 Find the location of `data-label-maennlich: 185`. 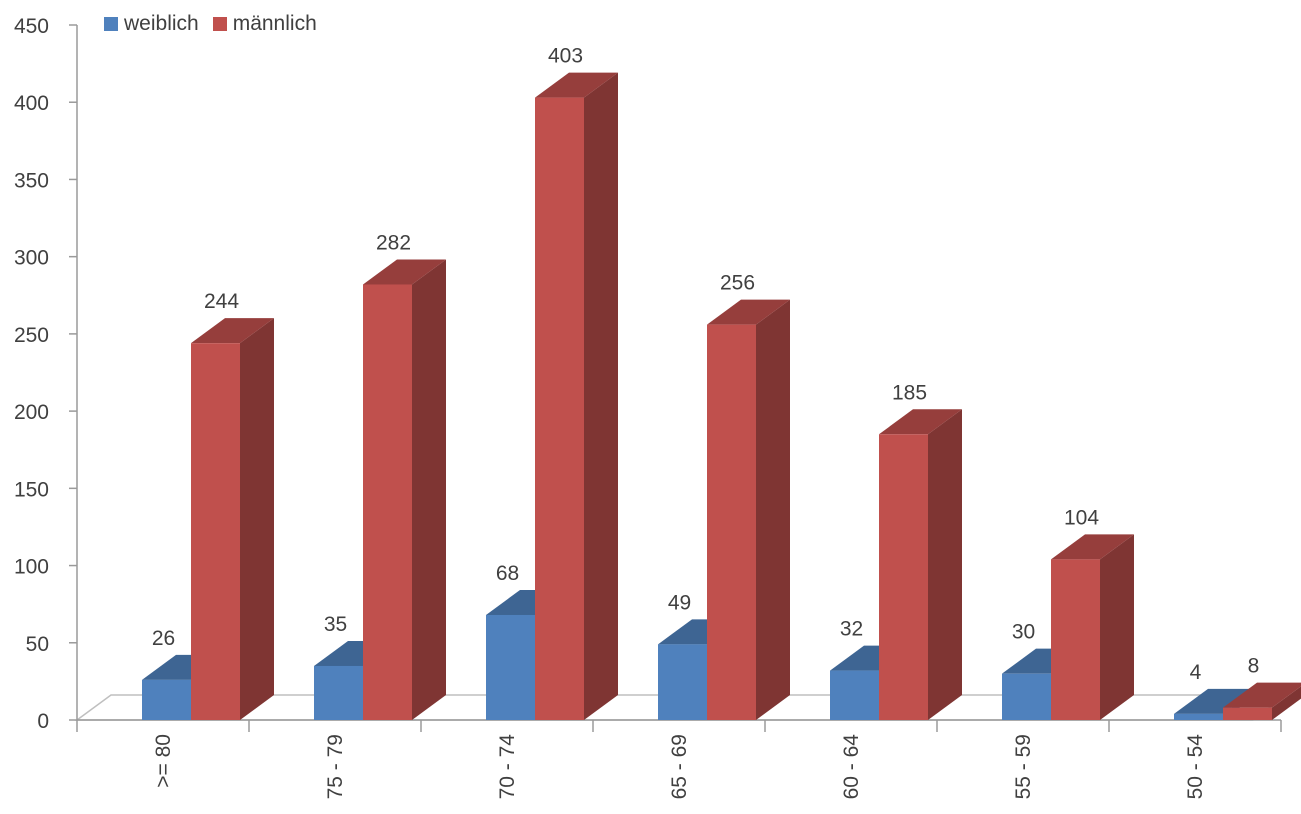

data-label-maennlich: 185 is located at coordinates (909, 392).